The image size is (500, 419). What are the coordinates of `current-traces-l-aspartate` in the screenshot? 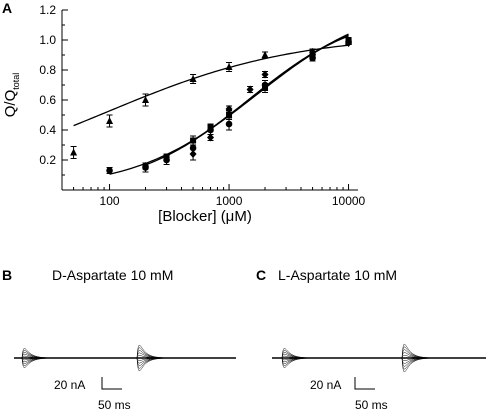 It's located at (379, 358).